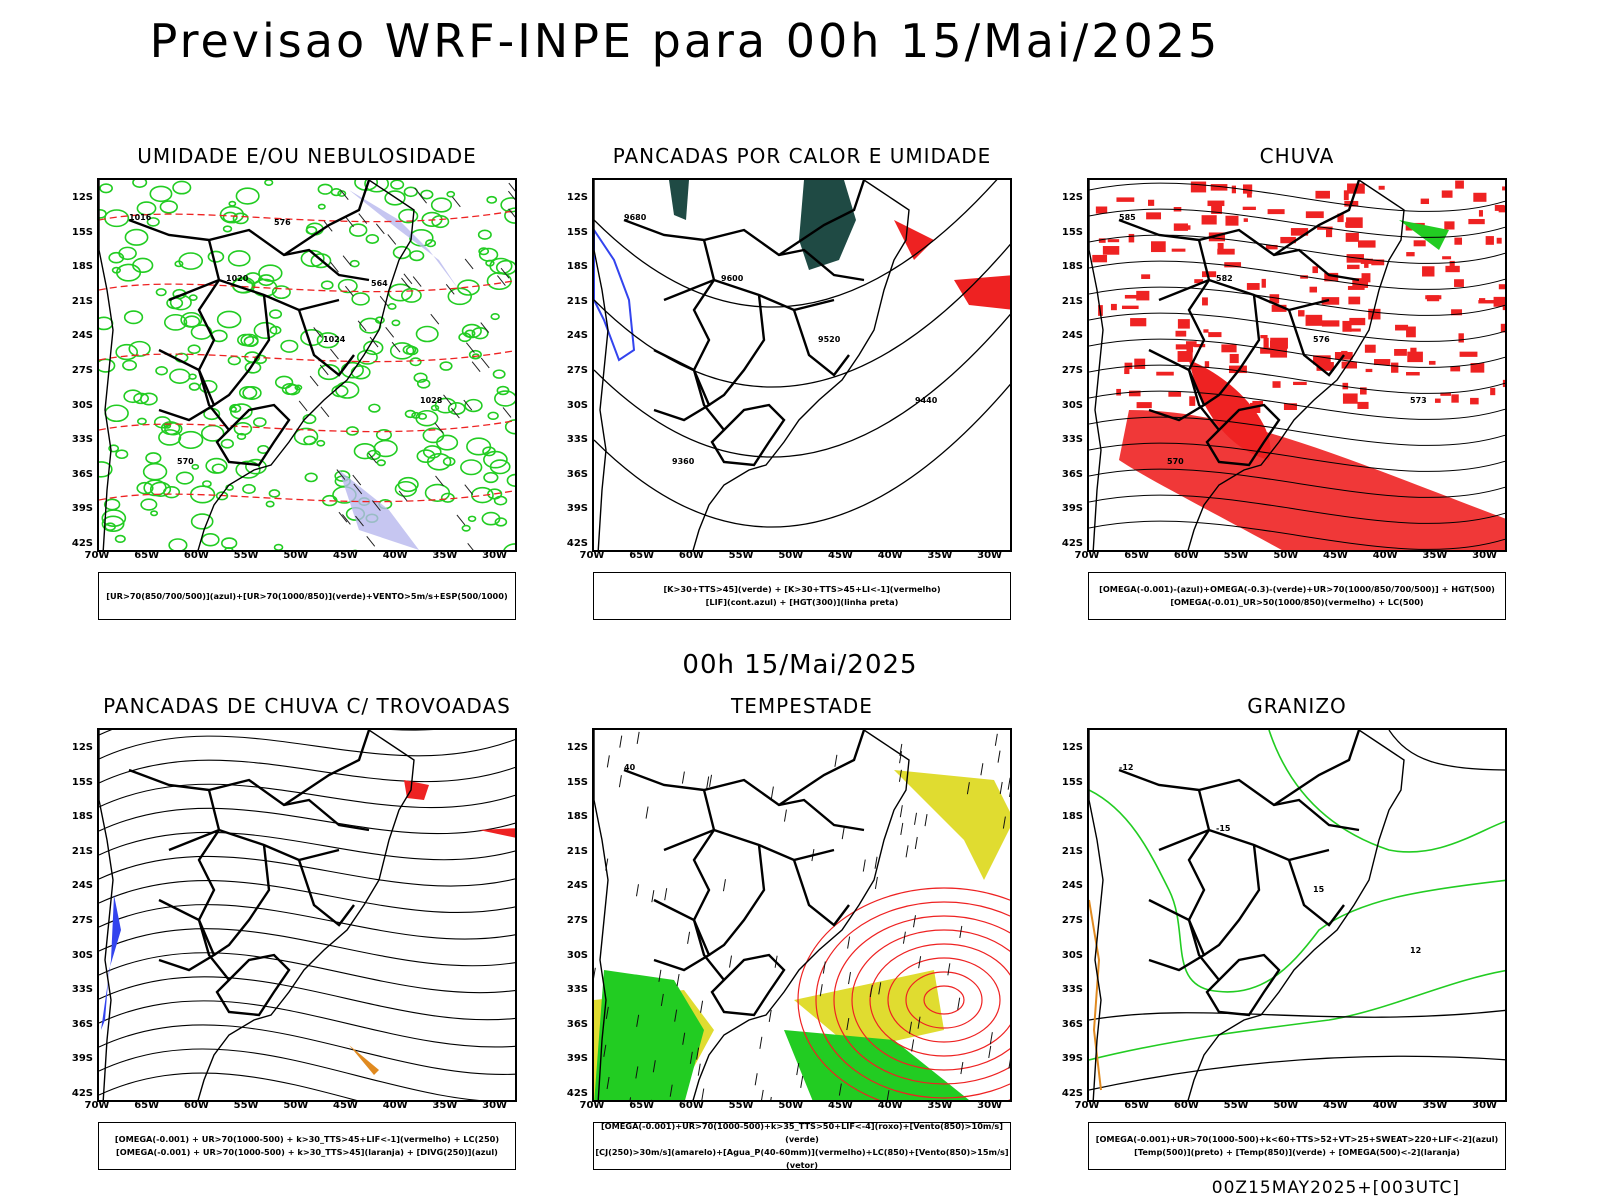  What do you see at coordinates (1321, 339) in the screenshot?
I see `contour-label: 576` at bounding box center [1321, 339].